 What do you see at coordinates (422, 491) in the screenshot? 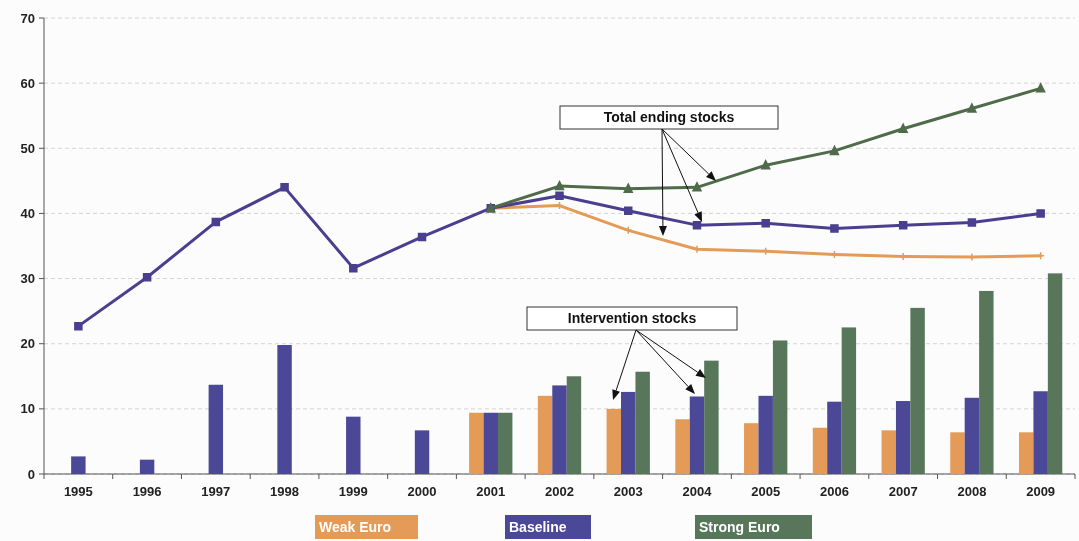
I see `x-tick-label: 2000` at bounding box center [422, 491].